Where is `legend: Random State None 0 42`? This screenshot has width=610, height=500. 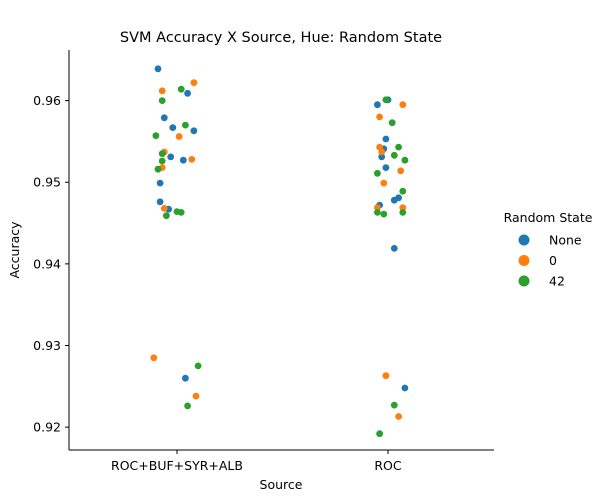
legend: Random State None 0 42 is located at coordinates (548, 249).